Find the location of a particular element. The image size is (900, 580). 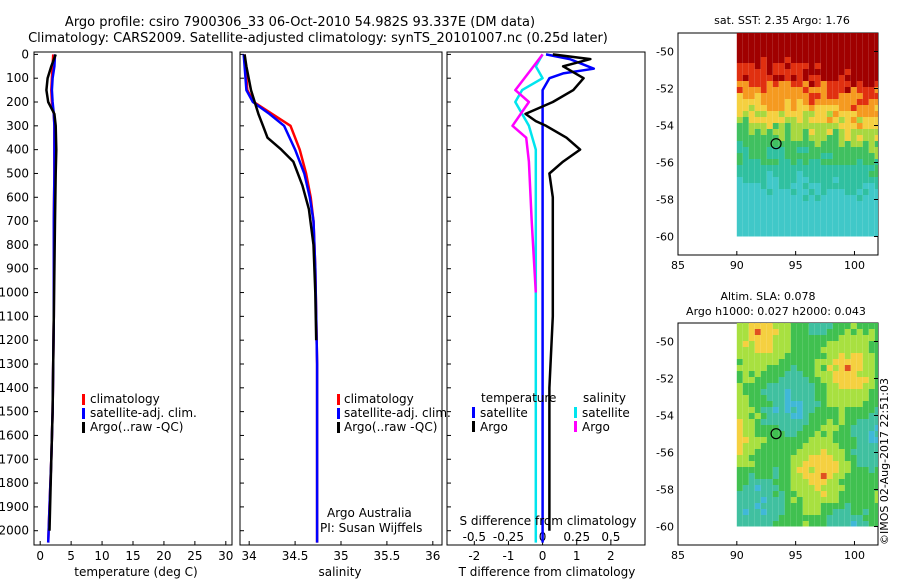

map-x-tick-label: 90 is located at coordinates (737, 555).